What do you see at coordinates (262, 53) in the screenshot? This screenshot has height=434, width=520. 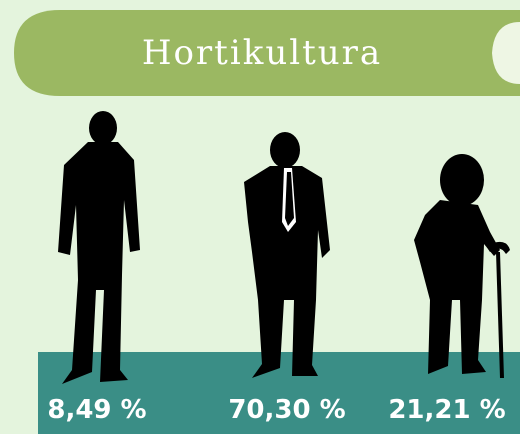 I see `title: Hortikultura` at bounding box center [262, 53].